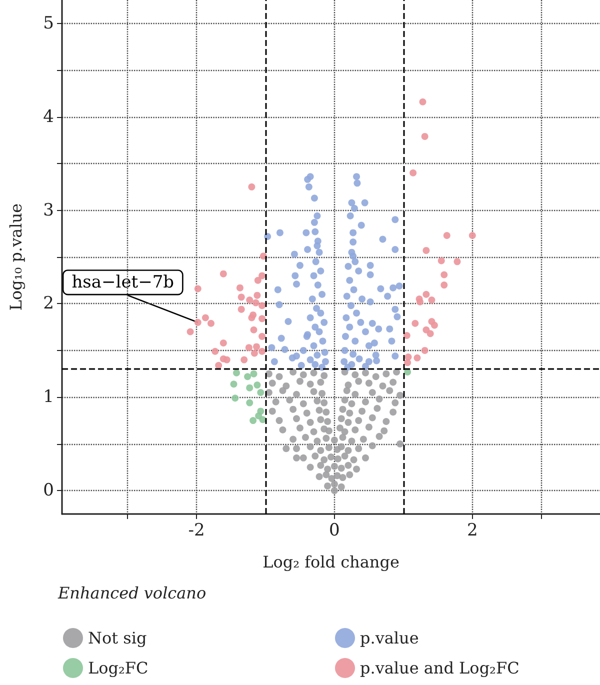 The height and width of the screenshot is (685, 600). Describe the element at coordinates (16, 257) in the screenshot. I see `y-axis-title: Log₁₀ p.value` at that location.